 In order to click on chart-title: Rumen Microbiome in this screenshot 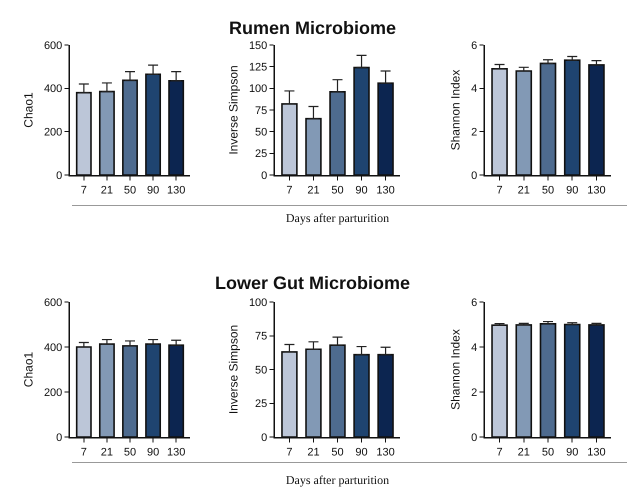, I will do `click(312, 28)`.